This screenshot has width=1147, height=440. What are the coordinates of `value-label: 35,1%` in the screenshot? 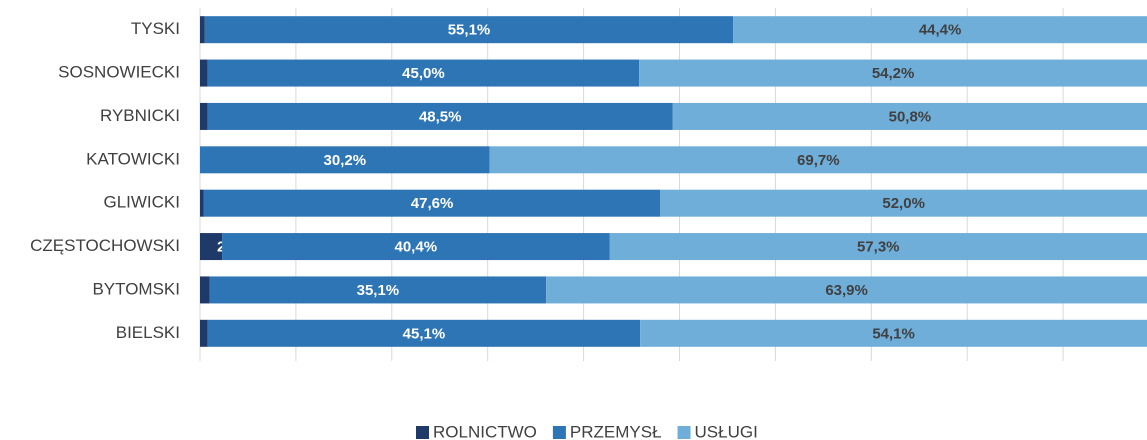 It's located at (378, 290).